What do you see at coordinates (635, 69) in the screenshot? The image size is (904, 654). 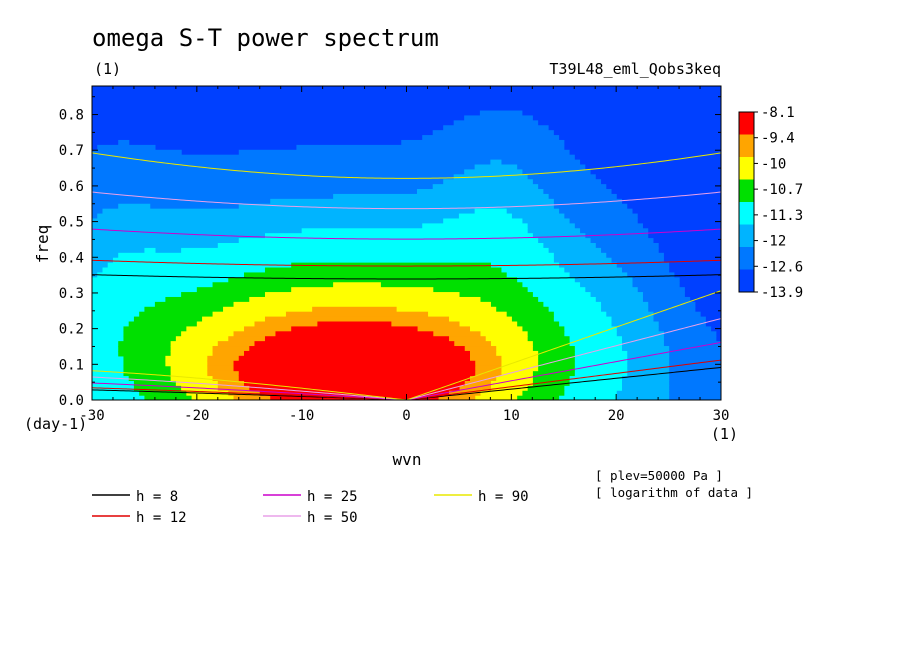 I see `run-label: T39L48_eml_Qobs3keq` at bounding box center [635, 69].